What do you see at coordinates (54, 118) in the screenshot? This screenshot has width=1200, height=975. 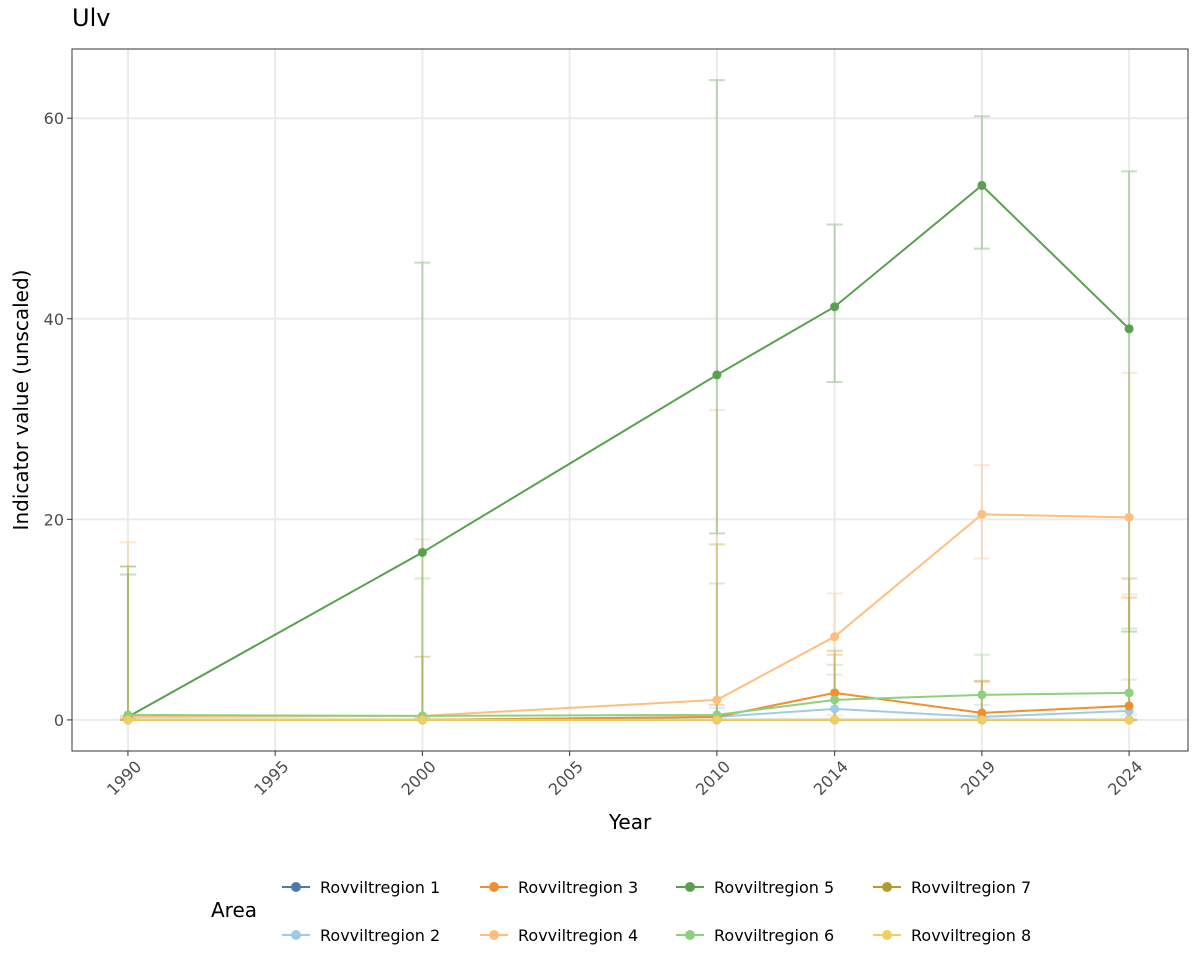 I see `y-tick-label: 60` at bounding box center [54, 118].